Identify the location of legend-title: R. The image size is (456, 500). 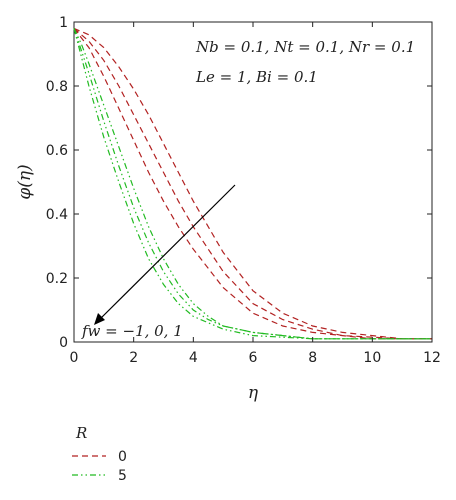
(81, 433).